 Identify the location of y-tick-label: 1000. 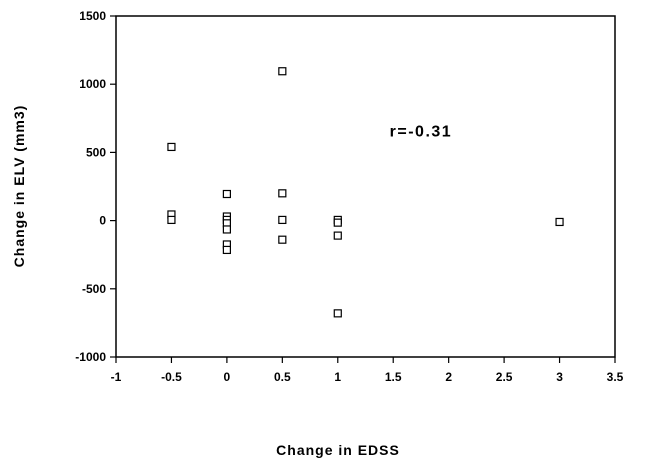
(92, 84).